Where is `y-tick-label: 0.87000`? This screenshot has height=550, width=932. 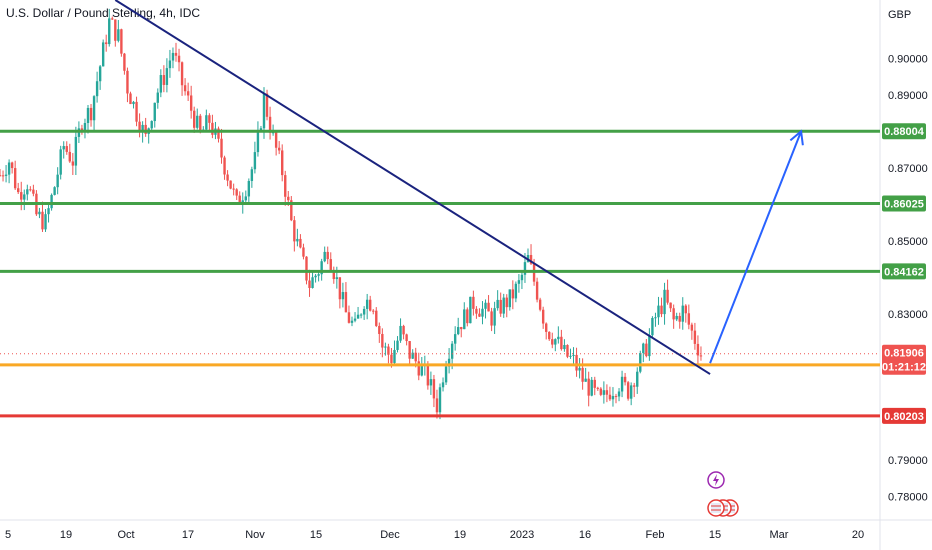 y-tick-label: 0.87000 is located at coordinates (908, 169).